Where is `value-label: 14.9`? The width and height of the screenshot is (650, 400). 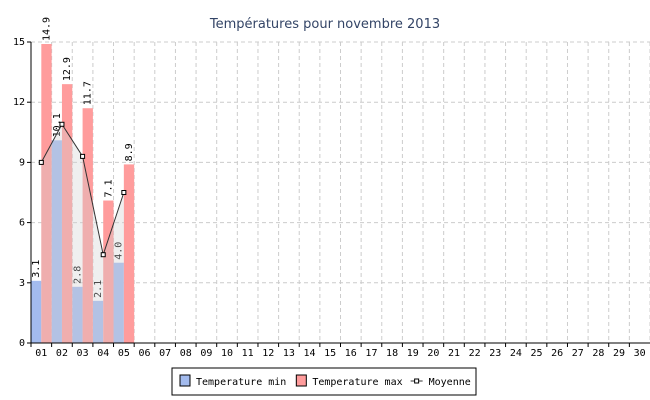 value-label: 14.9 is located at coordinates (46, 29).